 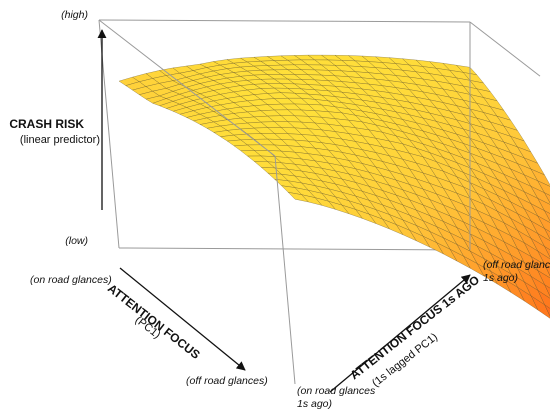 What do you see at coordinates (46, 124) in the screenshot?
I see `z-axis-title: CRASH RISK` at bounding box center [46, 124].